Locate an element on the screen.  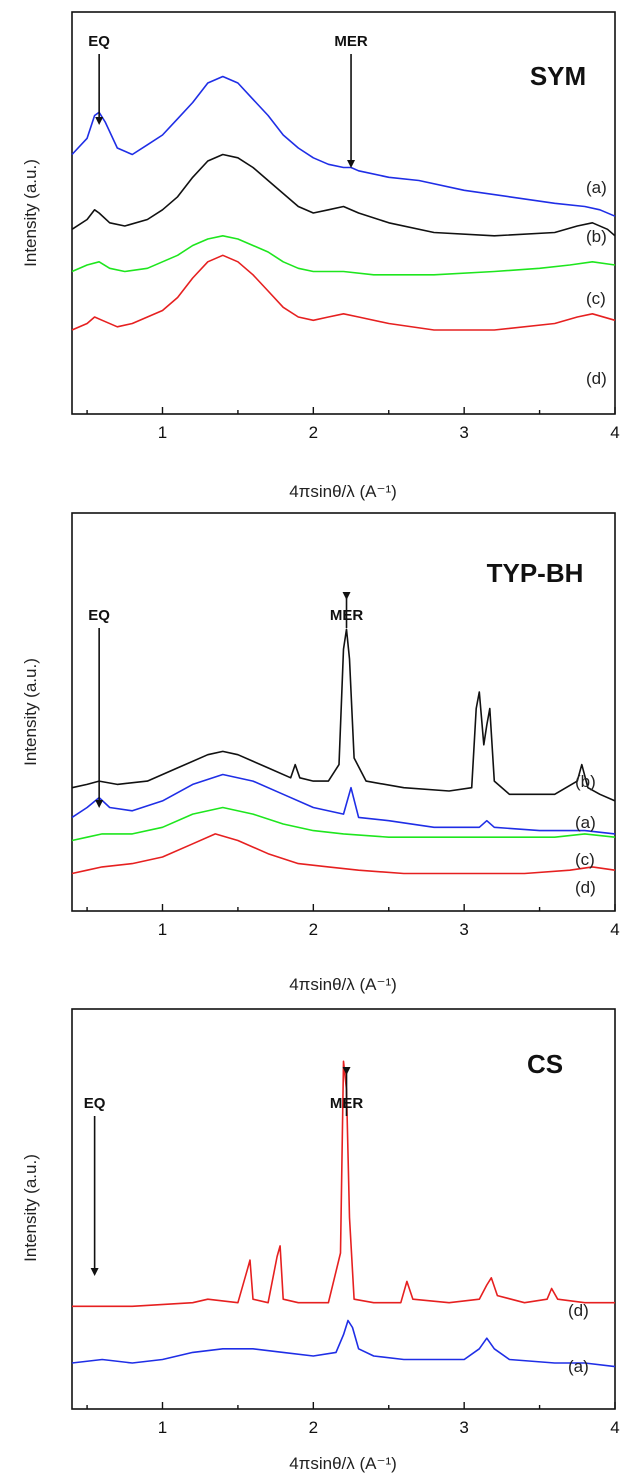
traces is located at coordinates (343, 751).